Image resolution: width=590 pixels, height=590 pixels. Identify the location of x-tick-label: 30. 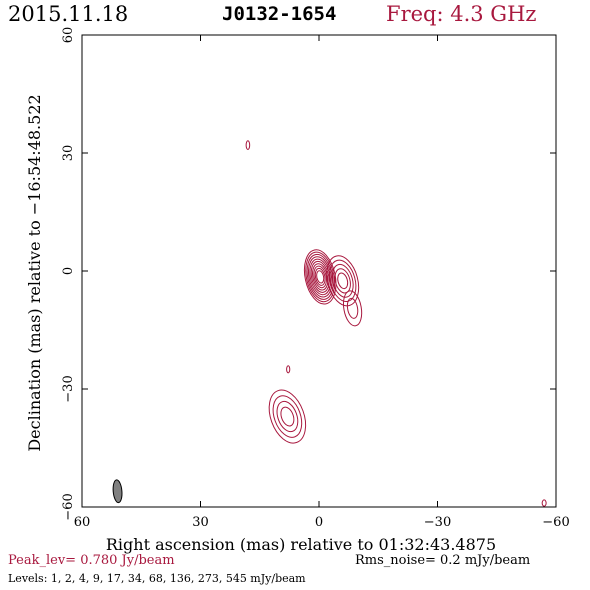
(200, 522).